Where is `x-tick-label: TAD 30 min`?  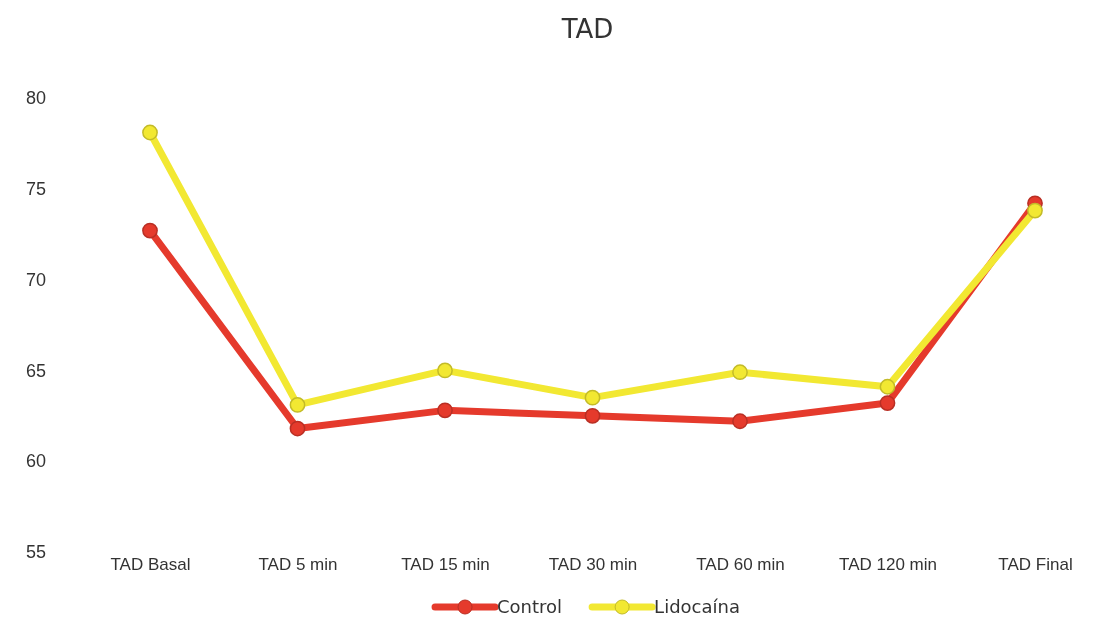
x-tick-label: TAD 30 min is located at coordinates (593, 565).